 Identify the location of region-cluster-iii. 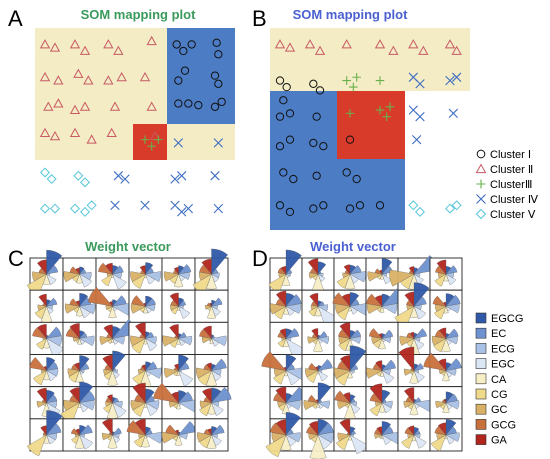
(150, 142).